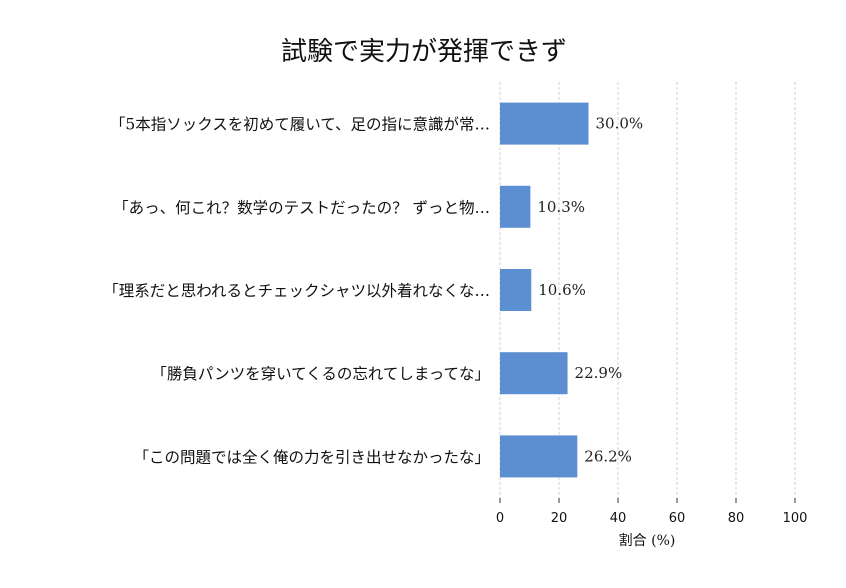 This screenshot has height=588, width=846. Describe the element at coordinates (559, 518) in the screenshot. I see `x-tick-label: 20` at that location.